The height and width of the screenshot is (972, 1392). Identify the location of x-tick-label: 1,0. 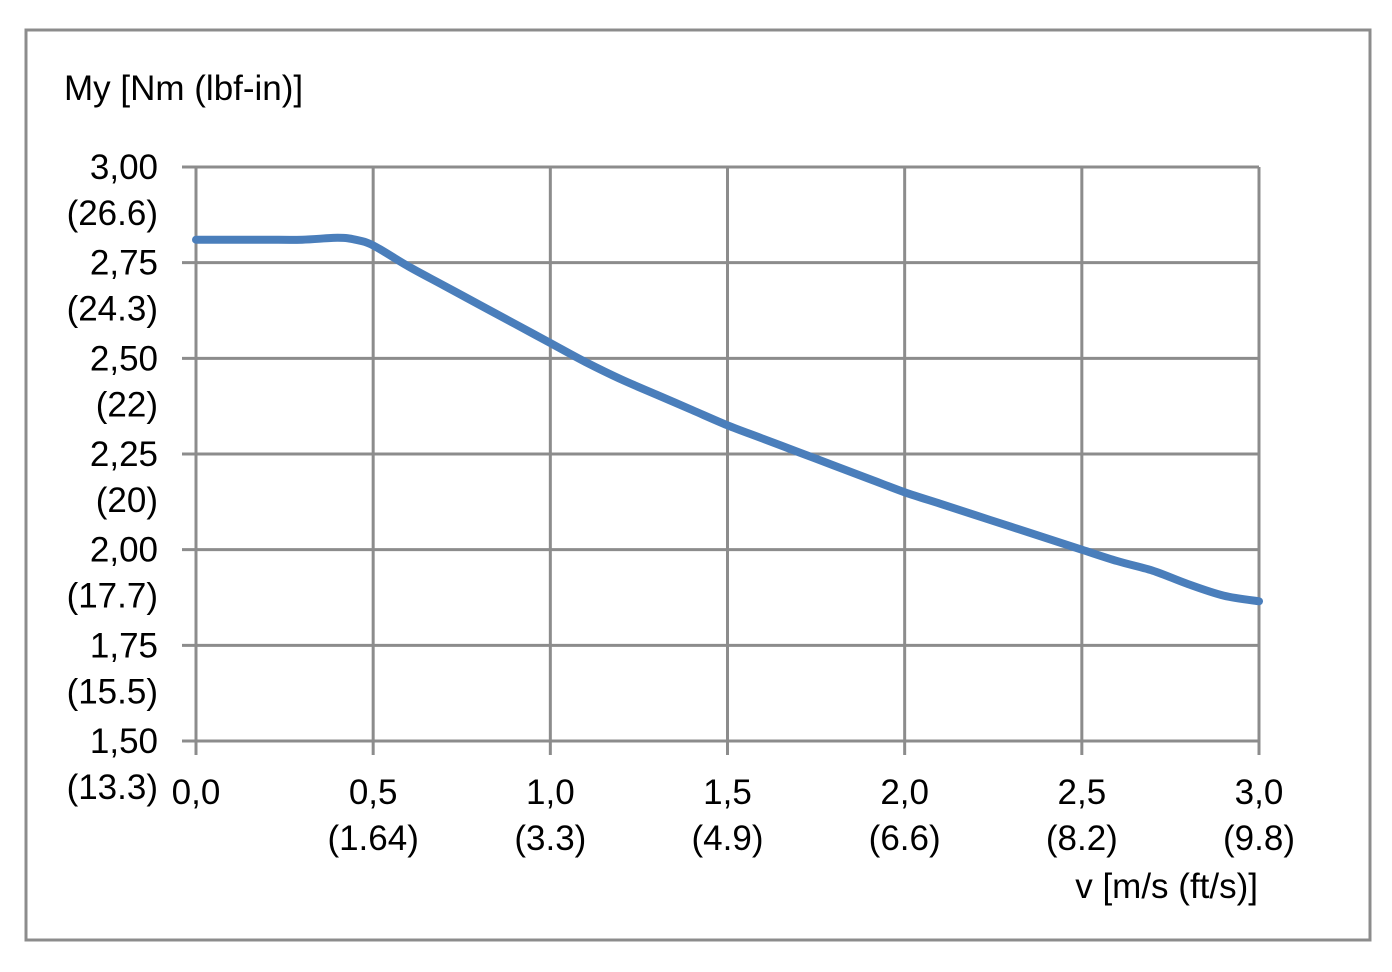
(550, 792).